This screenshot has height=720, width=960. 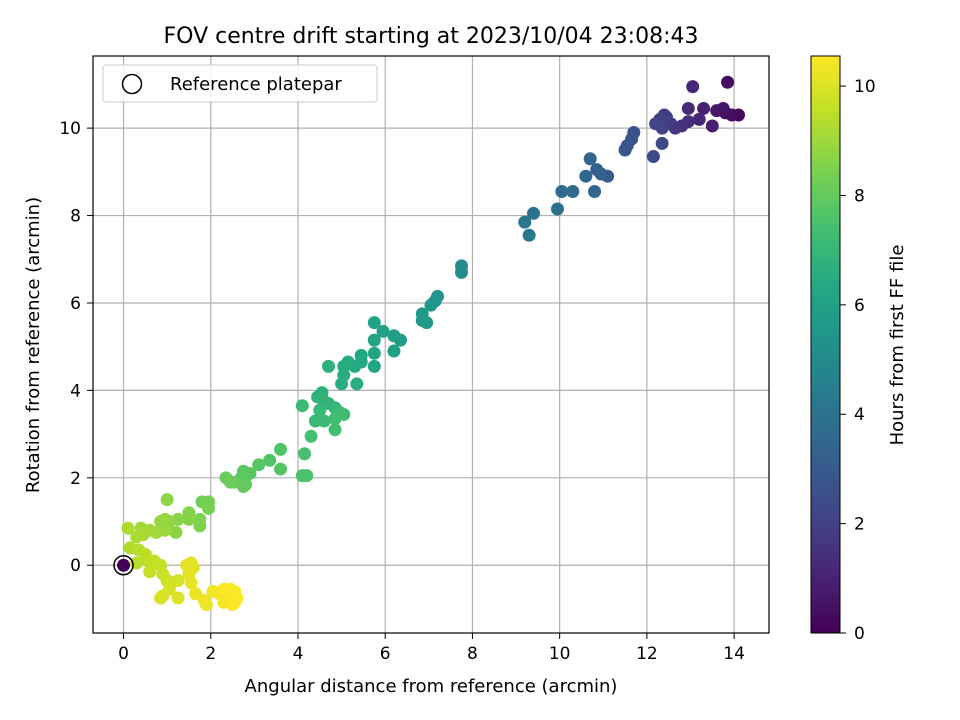 I want to click on reference-point, so click(x=123, y=565).